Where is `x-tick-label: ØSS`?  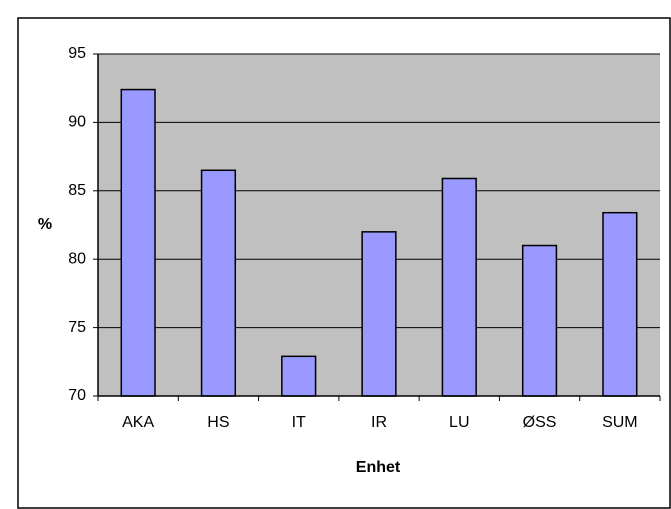 x-tick-label: ØSS is located at coordinates (540, 422).